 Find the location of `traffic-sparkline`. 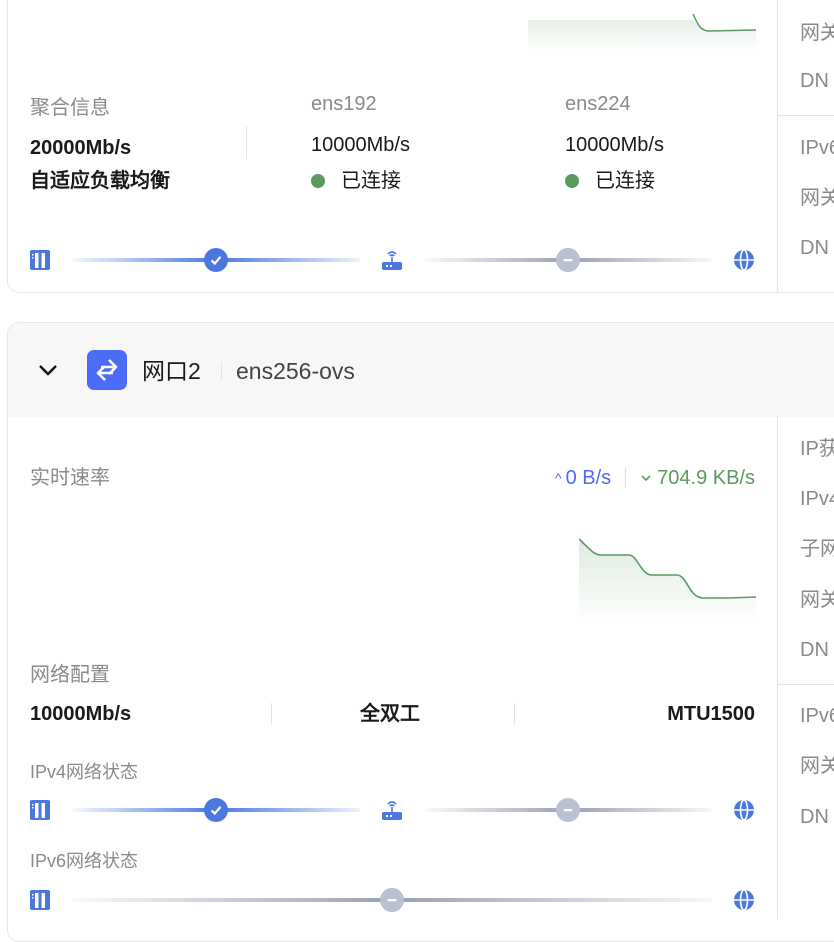

traffic-sparkline is located at coordinates (667, 581).